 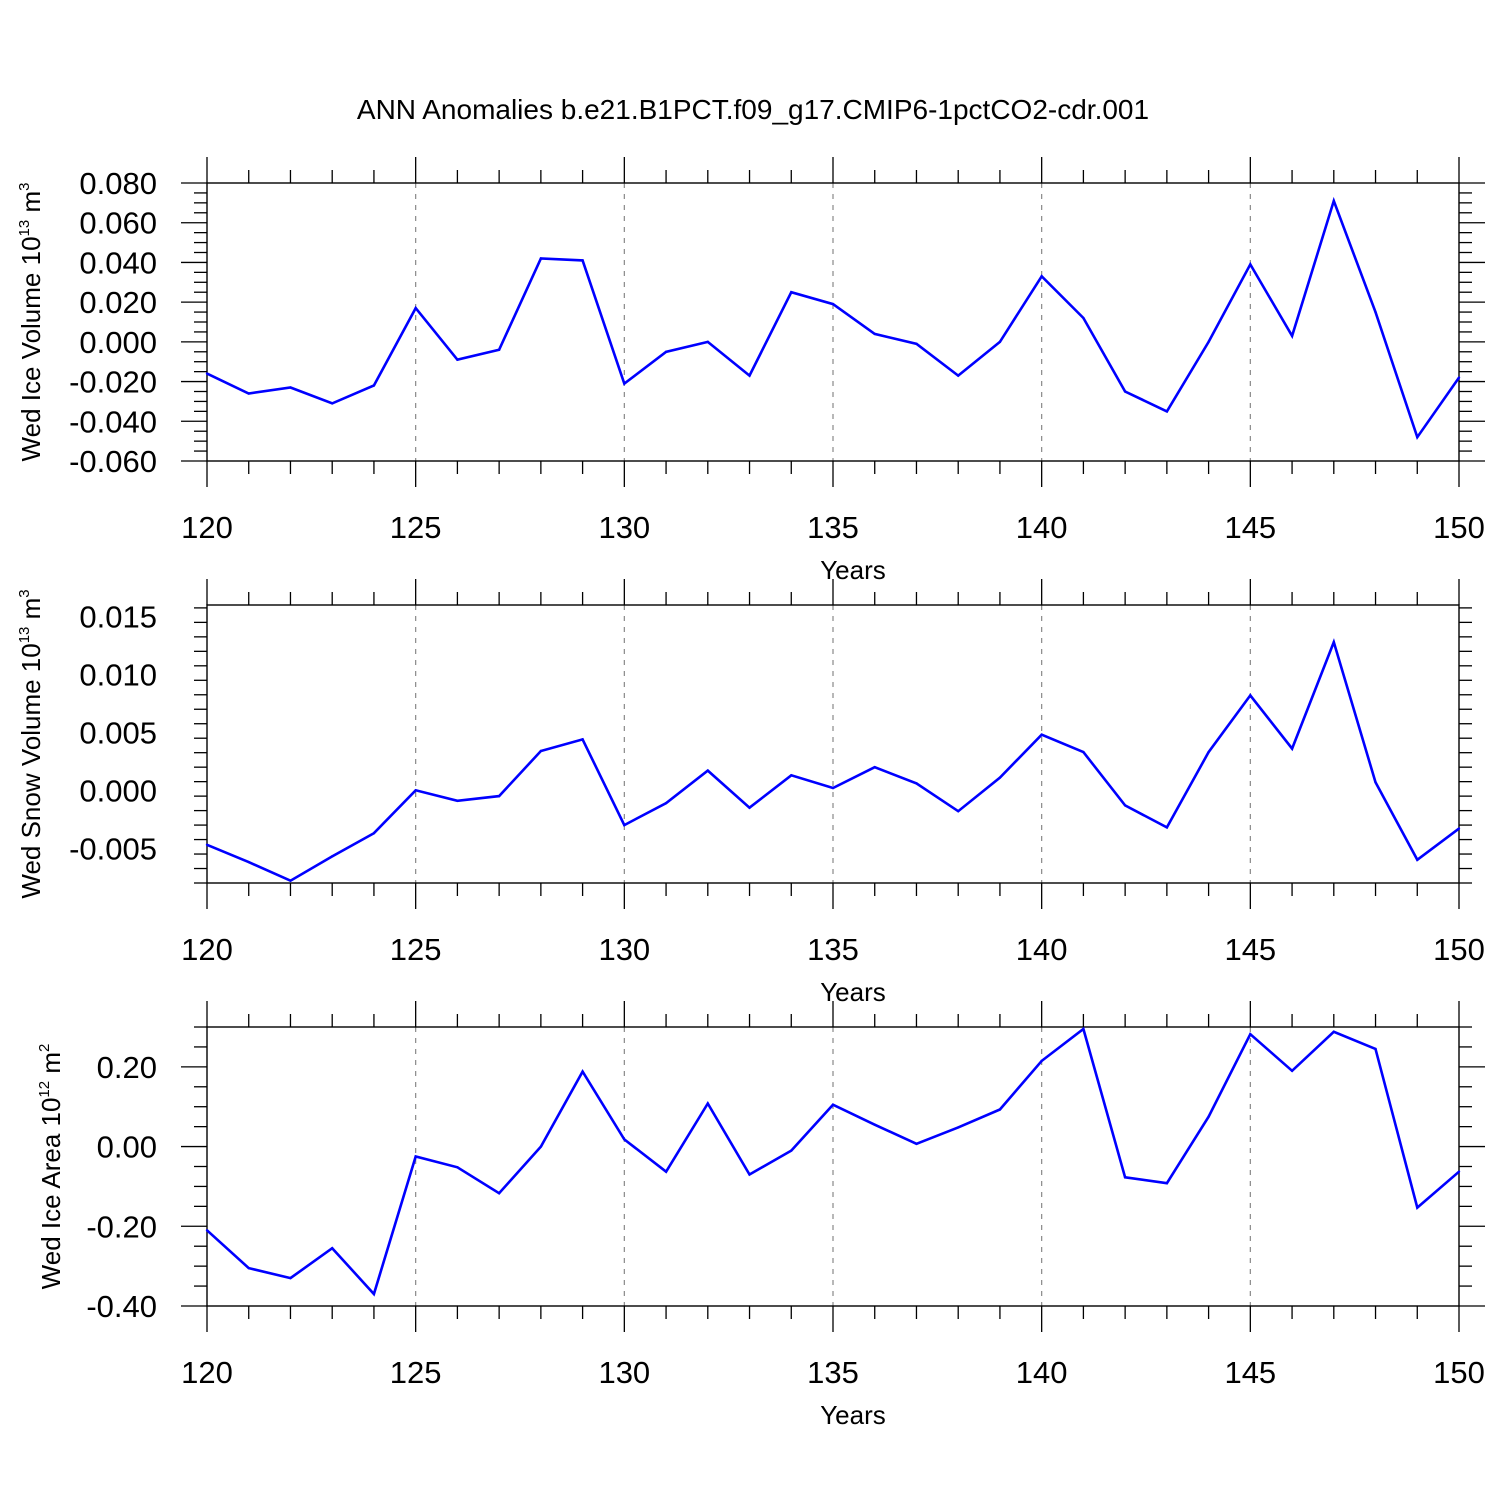 I want to click on y-tick-label: -0.20, so click(x=121, y=1226).